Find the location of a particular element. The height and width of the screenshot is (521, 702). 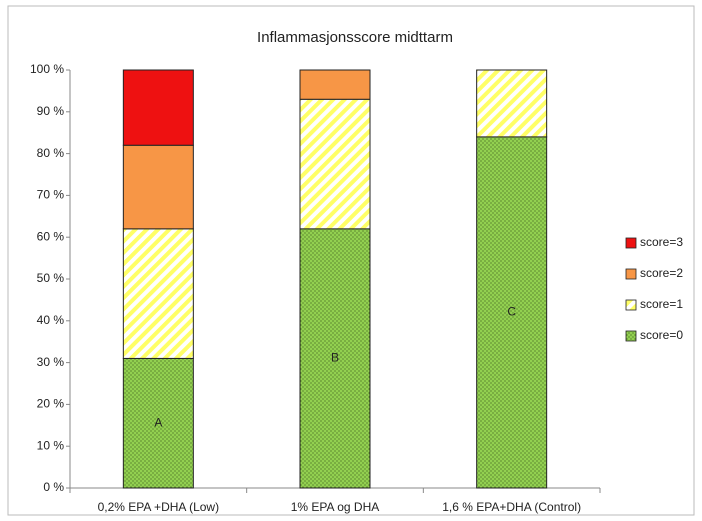

annotation: A is located at coordinates (158, 422).